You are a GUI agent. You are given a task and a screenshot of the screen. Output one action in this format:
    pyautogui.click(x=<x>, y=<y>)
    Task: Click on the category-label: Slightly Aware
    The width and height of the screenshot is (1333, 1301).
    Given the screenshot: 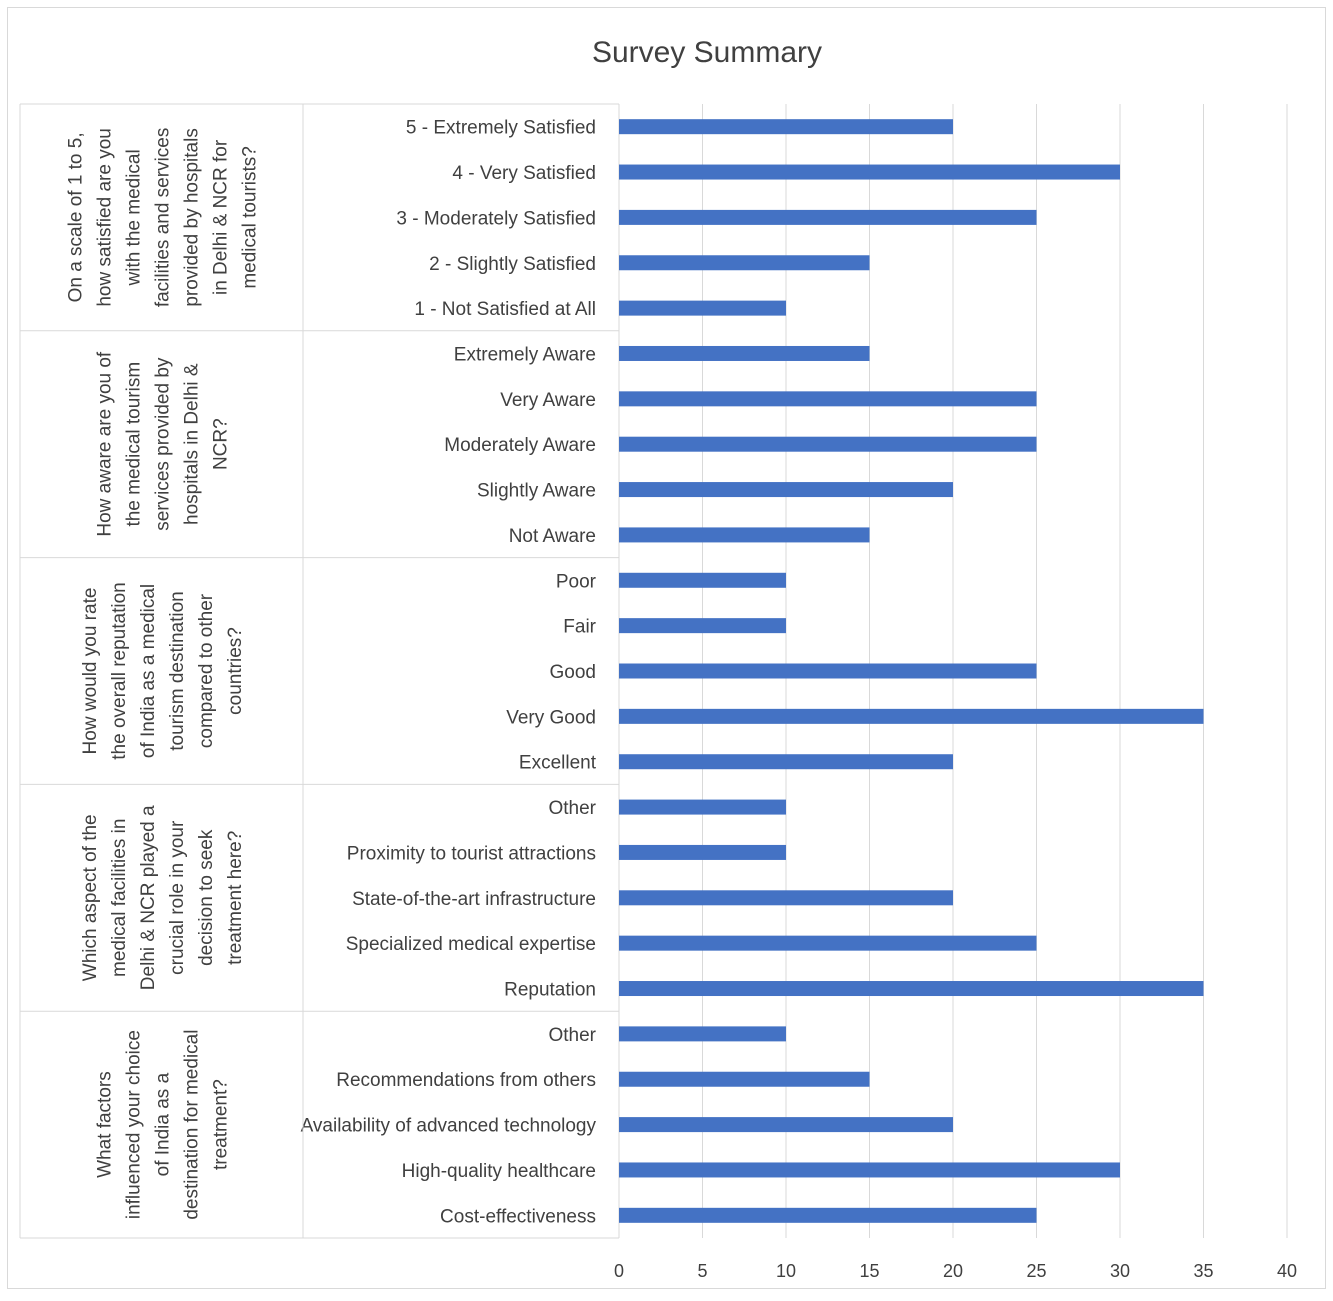 What is the action you would take?
    pyautogui.click(x=536, y=491)
    